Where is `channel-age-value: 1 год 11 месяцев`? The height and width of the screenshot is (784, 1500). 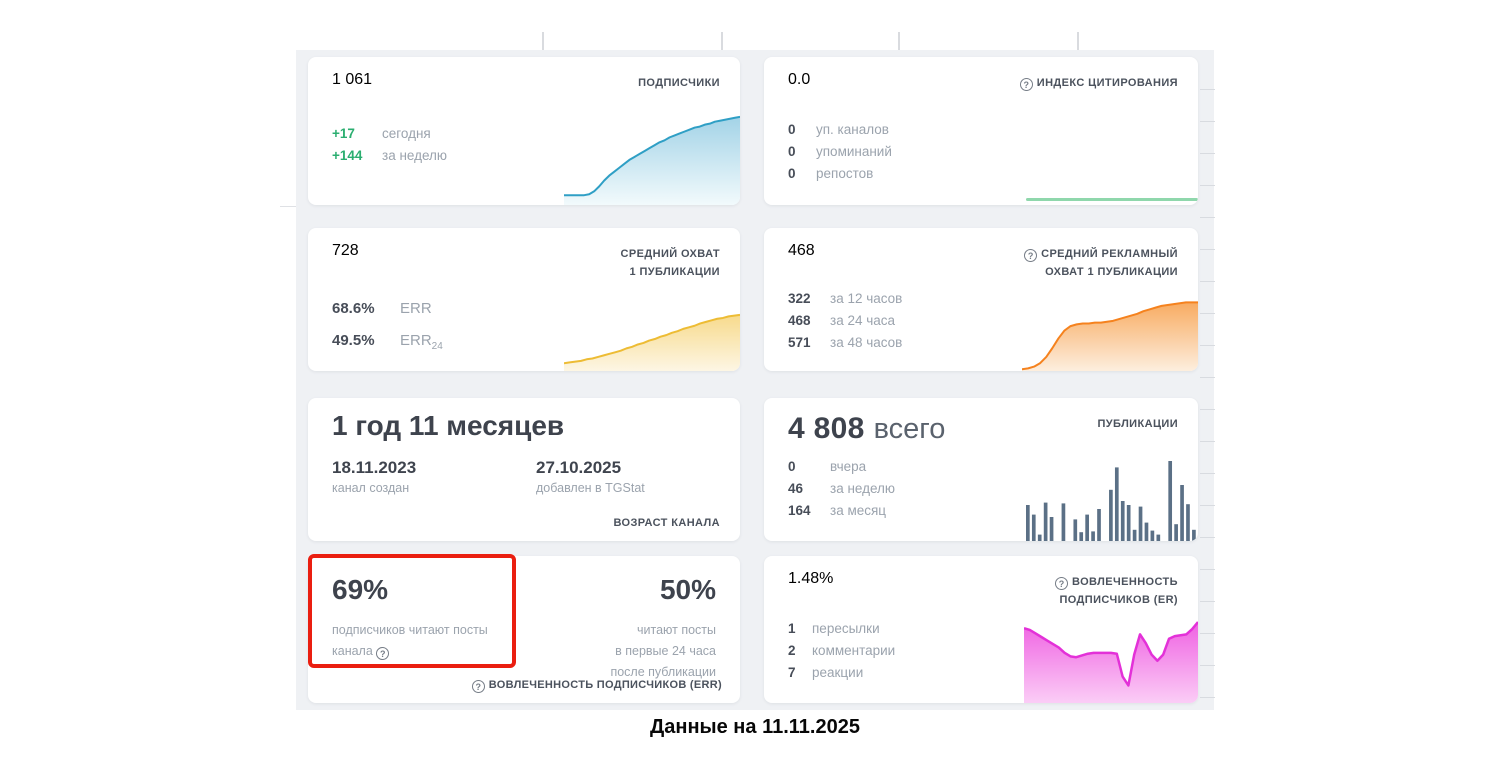 channel-age-value: 1 год 11 месяцев is located at coordinates (448, 425).